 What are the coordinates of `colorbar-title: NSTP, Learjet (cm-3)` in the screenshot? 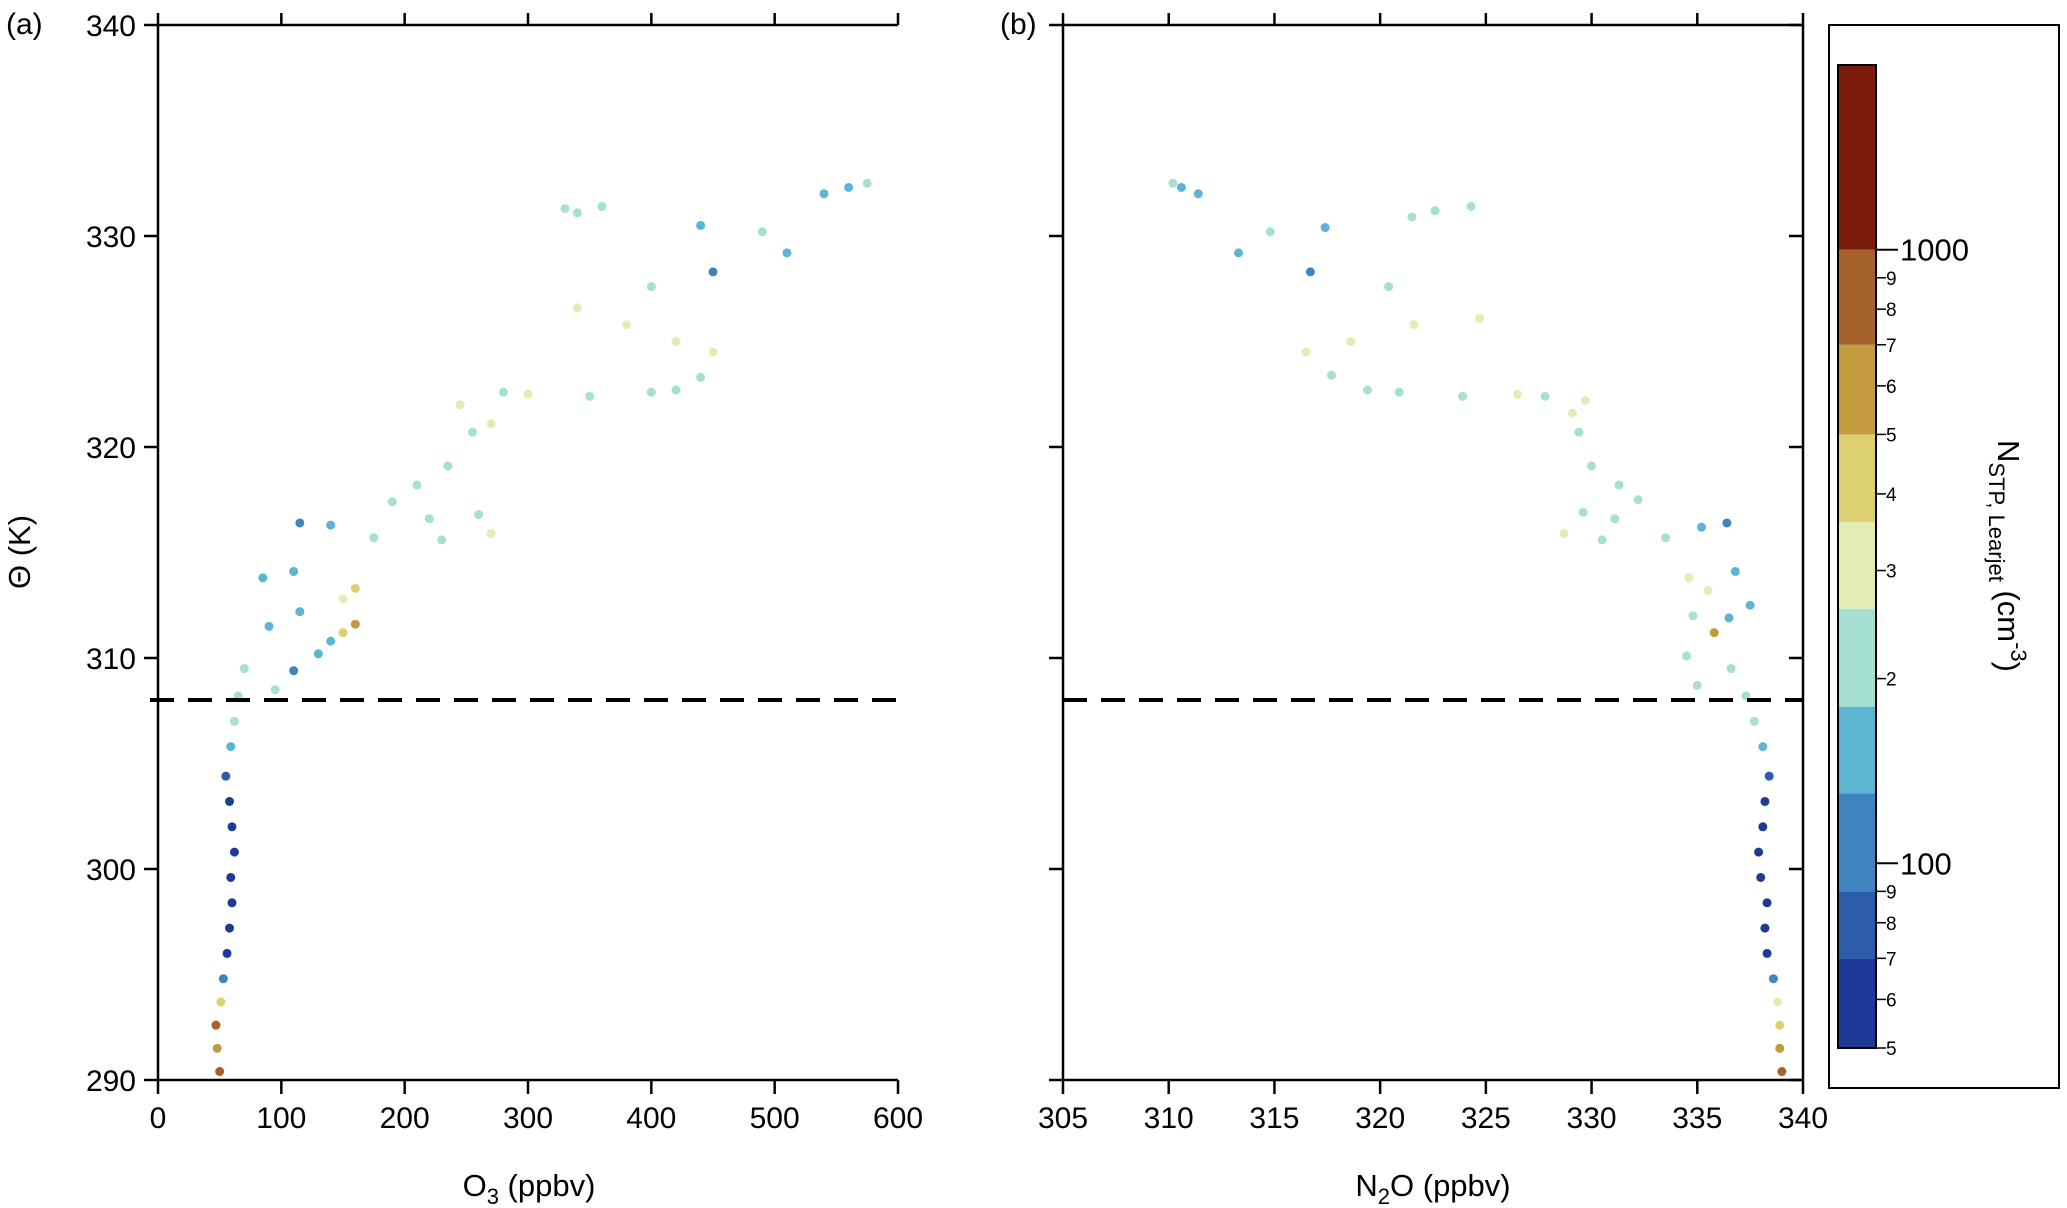 It's located at (2007, 556).